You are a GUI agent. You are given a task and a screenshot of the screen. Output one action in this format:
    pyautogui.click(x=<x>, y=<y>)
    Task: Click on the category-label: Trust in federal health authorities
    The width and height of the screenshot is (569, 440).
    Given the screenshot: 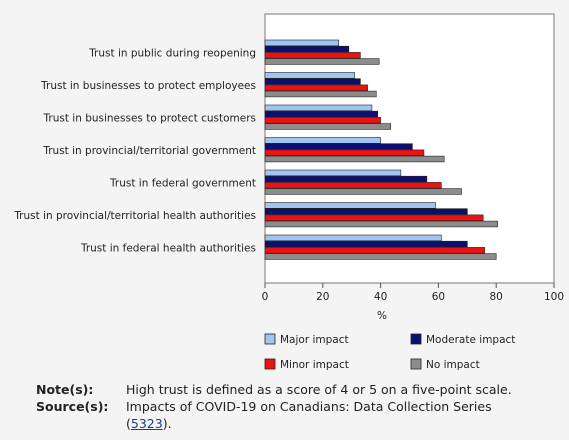 What is the action you would take?
    pyautogui.click(x=168, y=248)
    